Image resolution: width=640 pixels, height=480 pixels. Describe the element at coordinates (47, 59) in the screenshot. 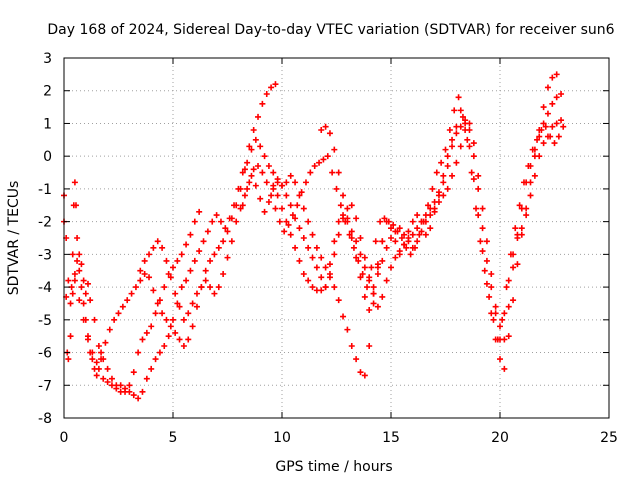

I see `y-tick-label: 3` at that location.